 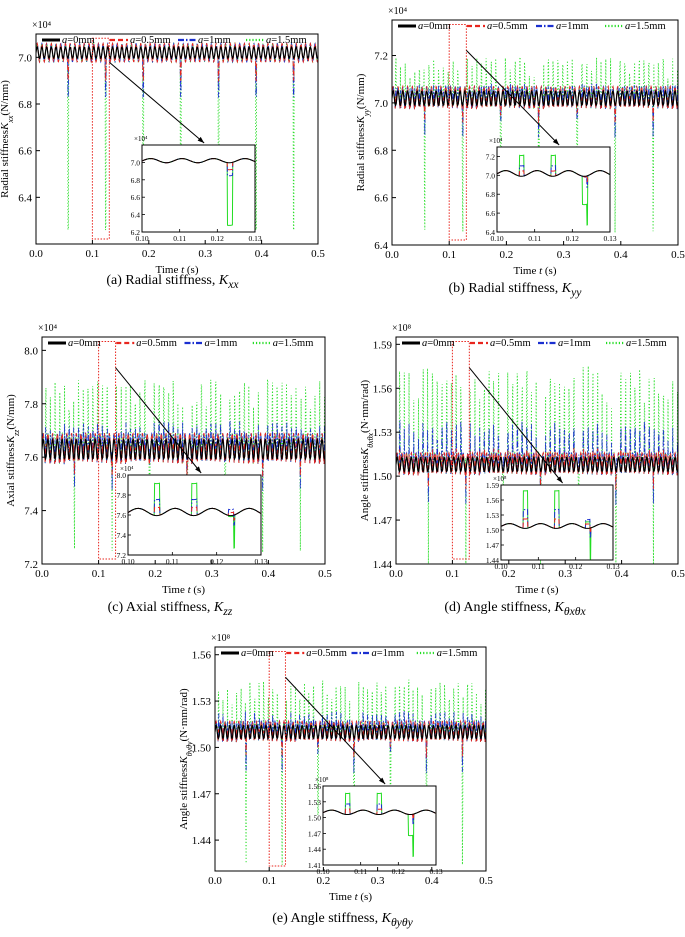 What do you see at coordinates (381, 151) in the screenshot?
I see `y-tick-label: 6.8` at bounding box center [381, 151].